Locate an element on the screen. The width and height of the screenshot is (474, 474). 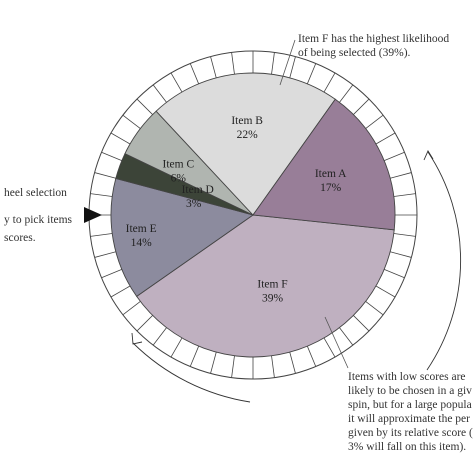
leader-line-bottom is located at coordinates (336, 342).